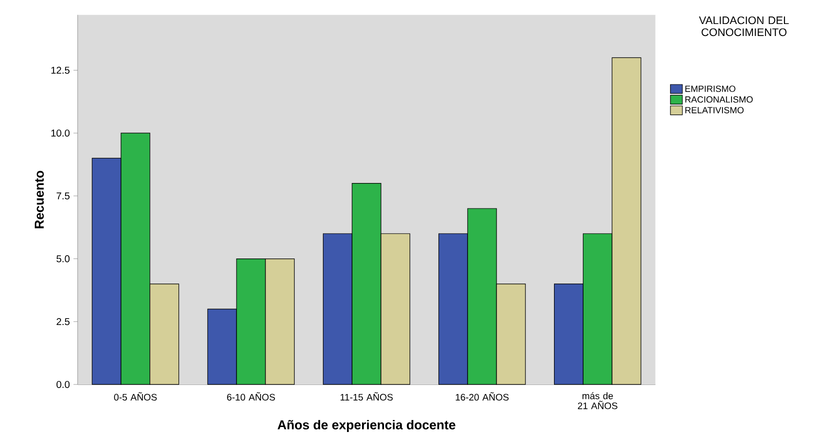 The image size is (832, 448). Describe the element at coordinates (63, 384) in the screenshot. I see `y-tick-label: 0.0` at that location.